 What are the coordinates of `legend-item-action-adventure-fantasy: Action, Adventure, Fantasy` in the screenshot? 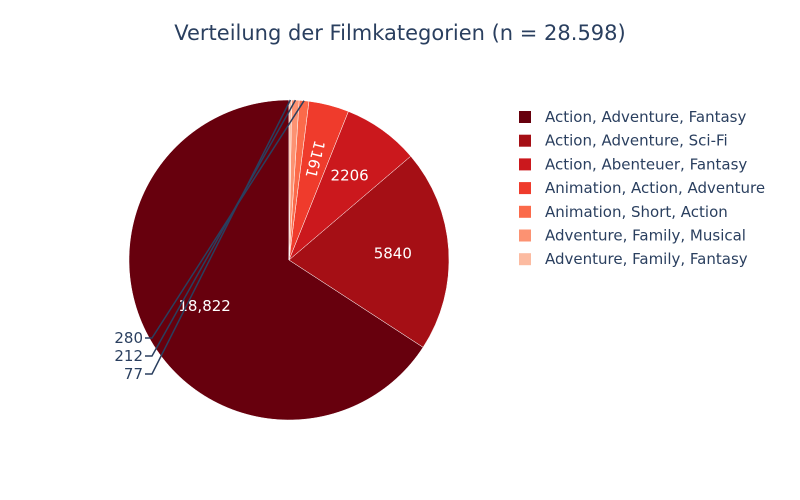 It's located at (632, 117).